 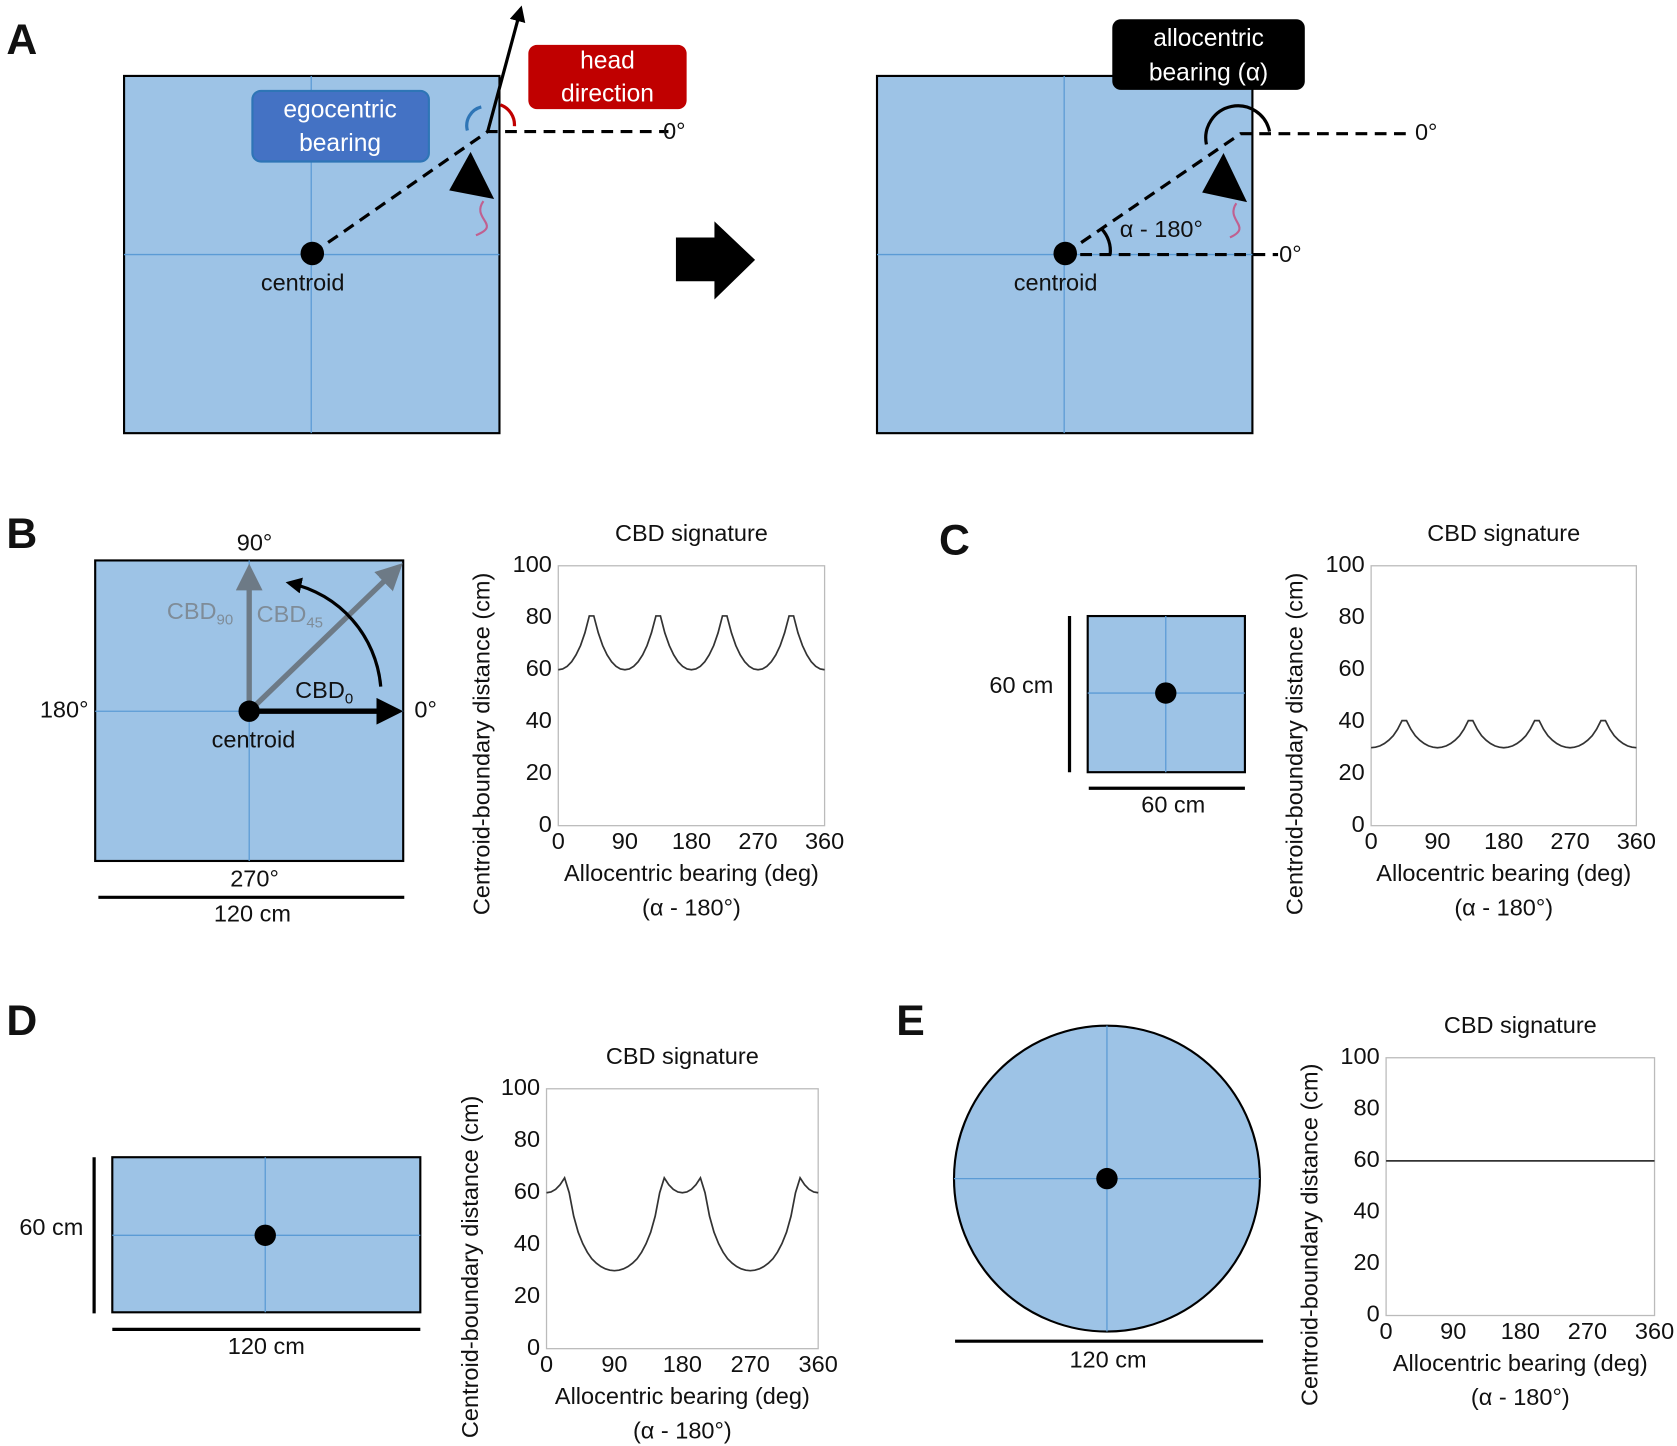 I want to click on cbd-arrow, so click(x=325, y=638).